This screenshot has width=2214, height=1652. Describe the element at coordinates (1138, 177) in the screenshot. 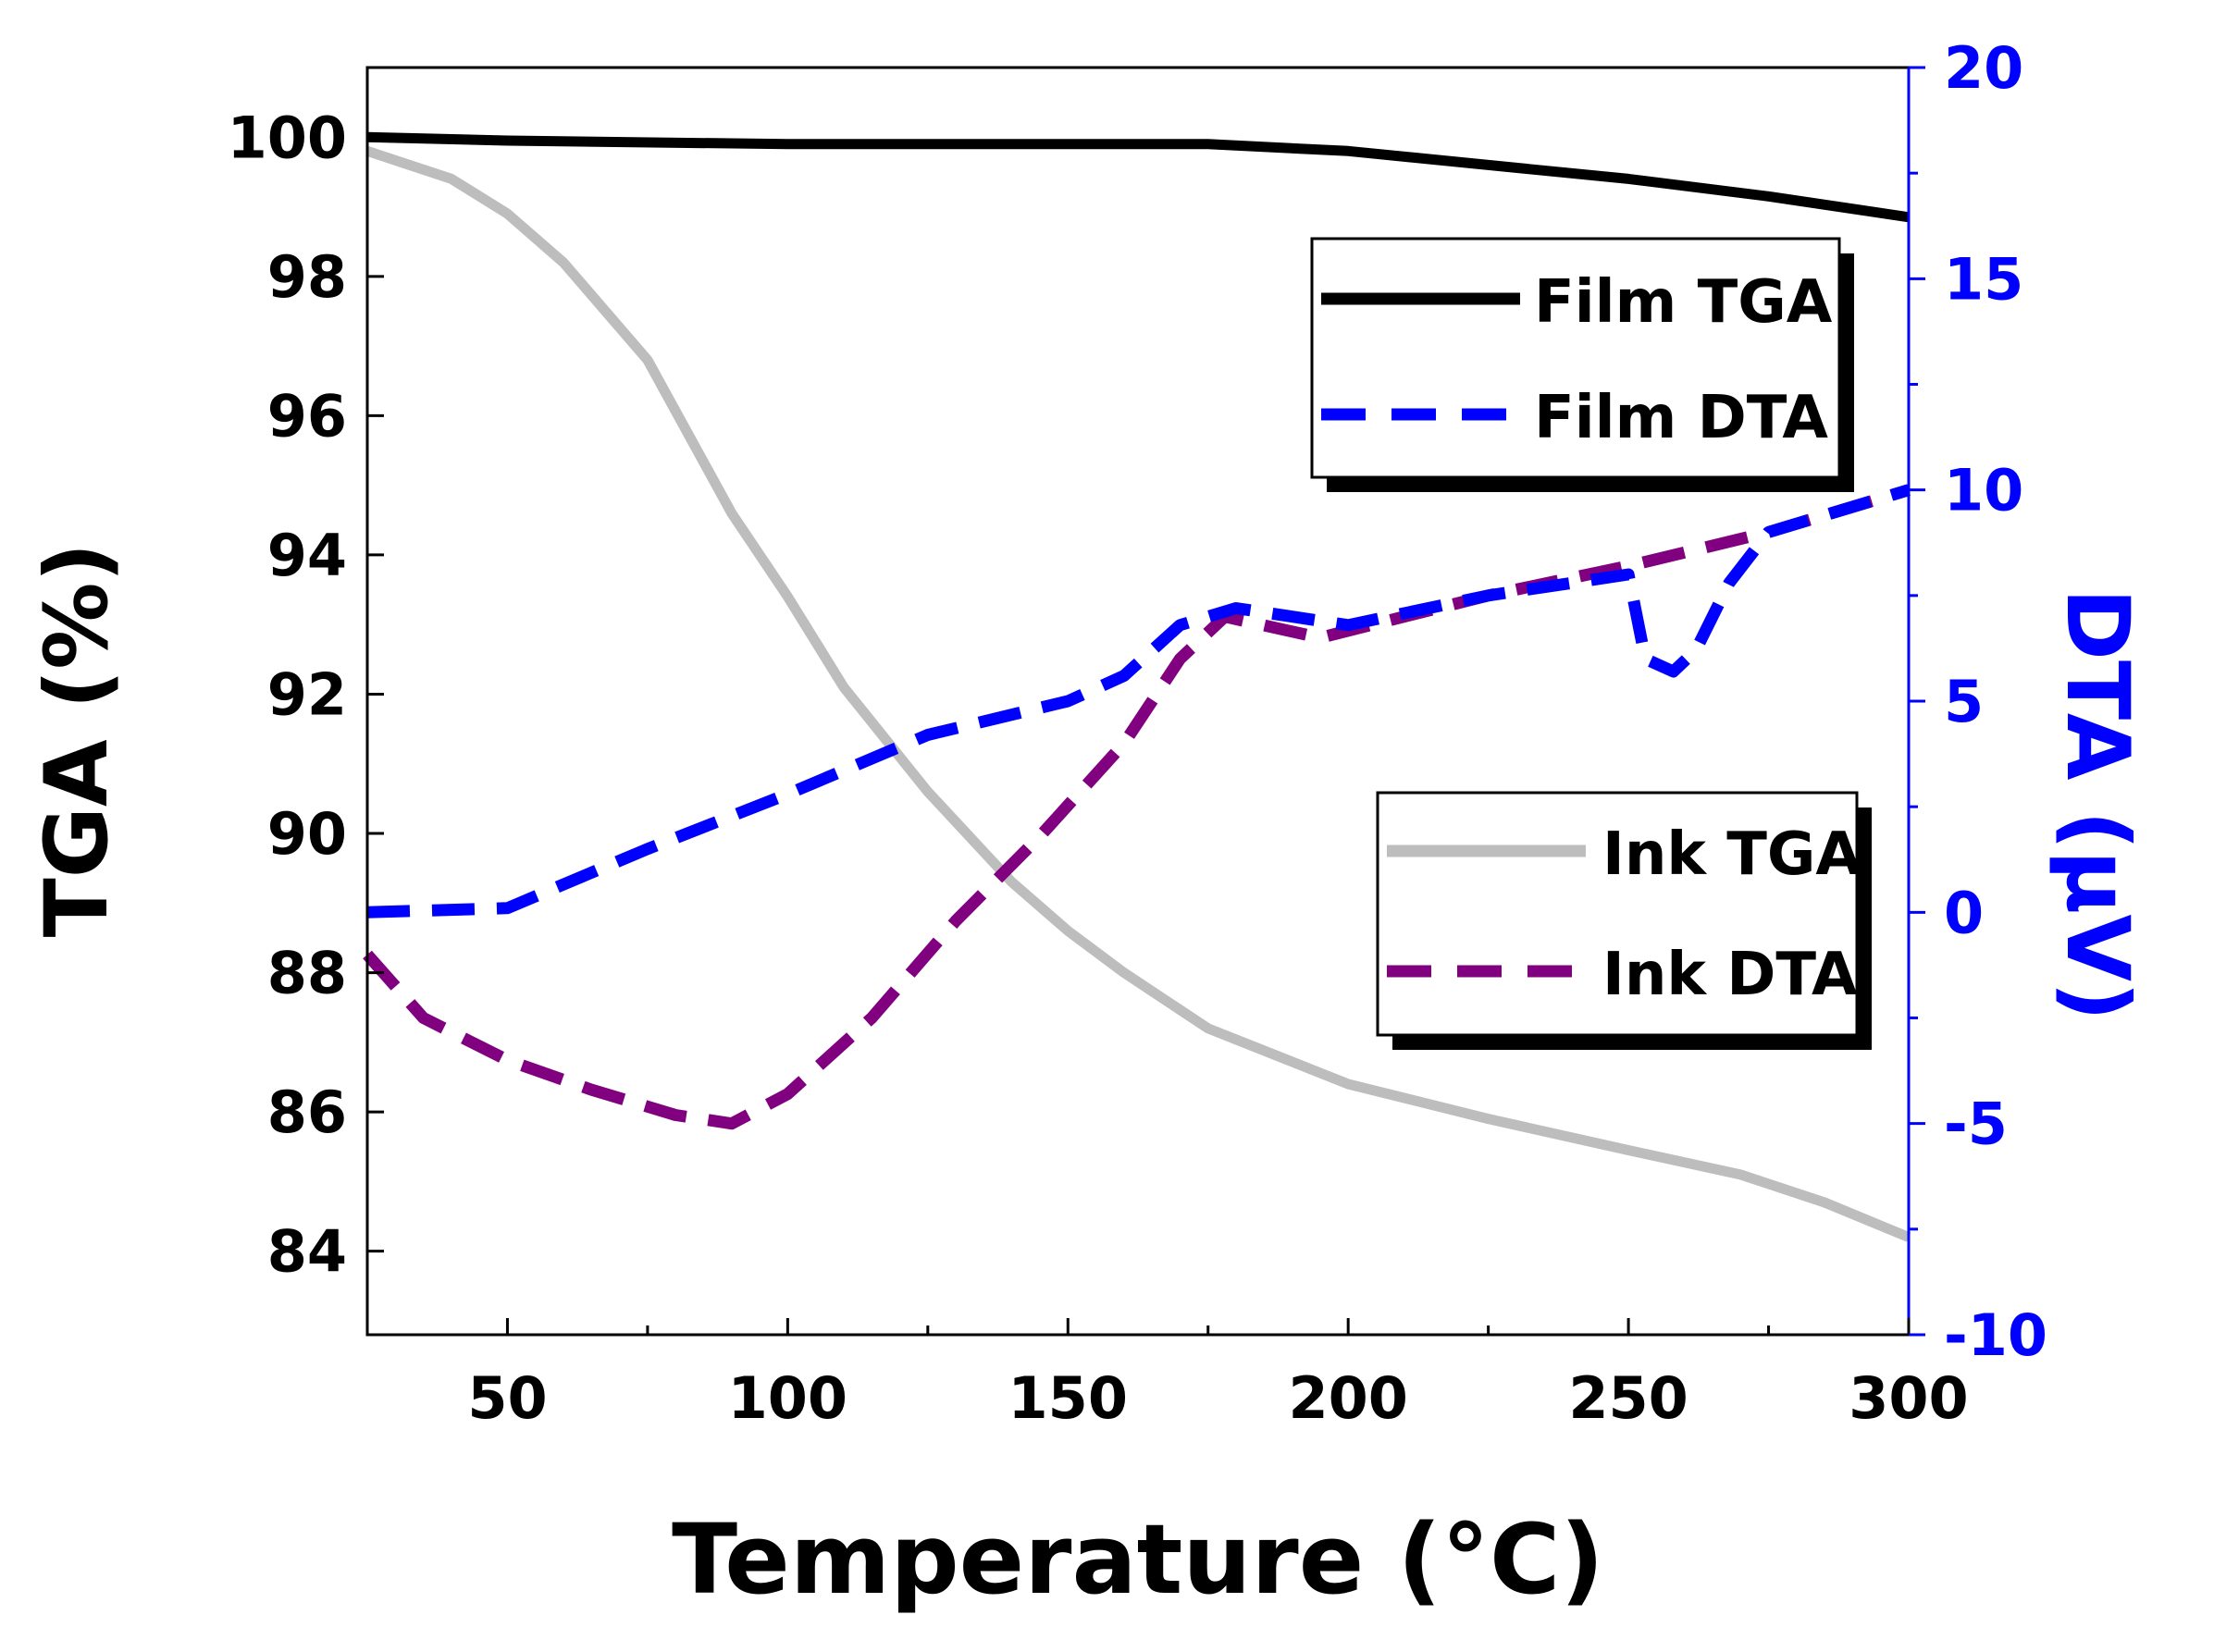

I see `film-tga-line` at that location.